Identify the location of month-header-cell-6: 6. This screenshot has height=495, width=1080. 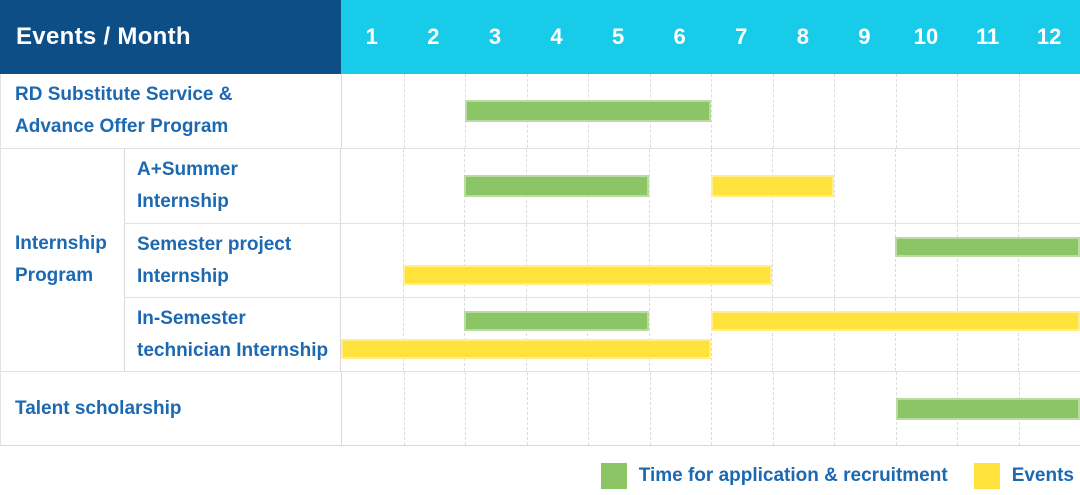
(680, 37).